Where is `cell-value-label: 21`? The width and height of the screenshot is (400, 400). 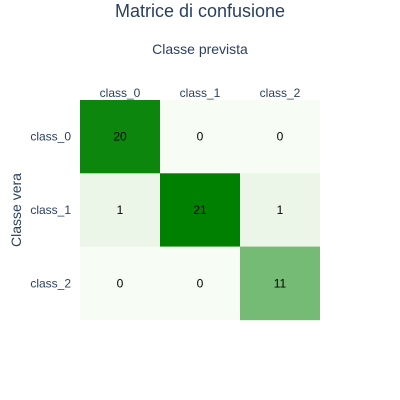
cell-value-label: 21 is located at coordinates (200, 210).